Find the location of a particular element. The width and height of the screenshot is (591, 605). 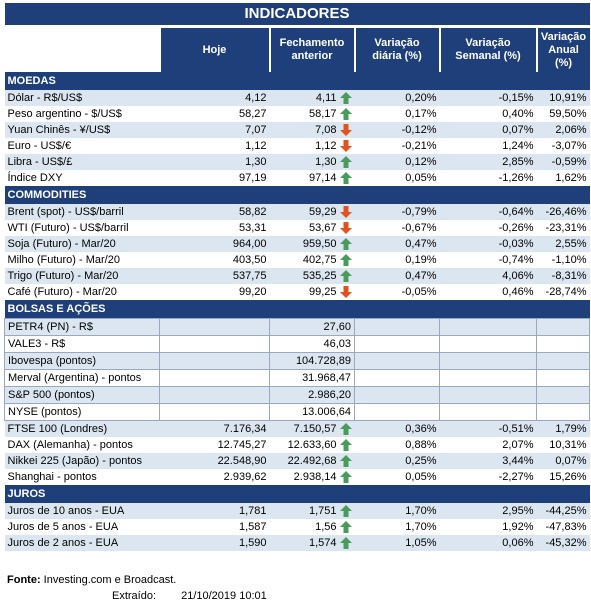

value-fechamento-text: 4,11 is located at coordinates (326, 98).